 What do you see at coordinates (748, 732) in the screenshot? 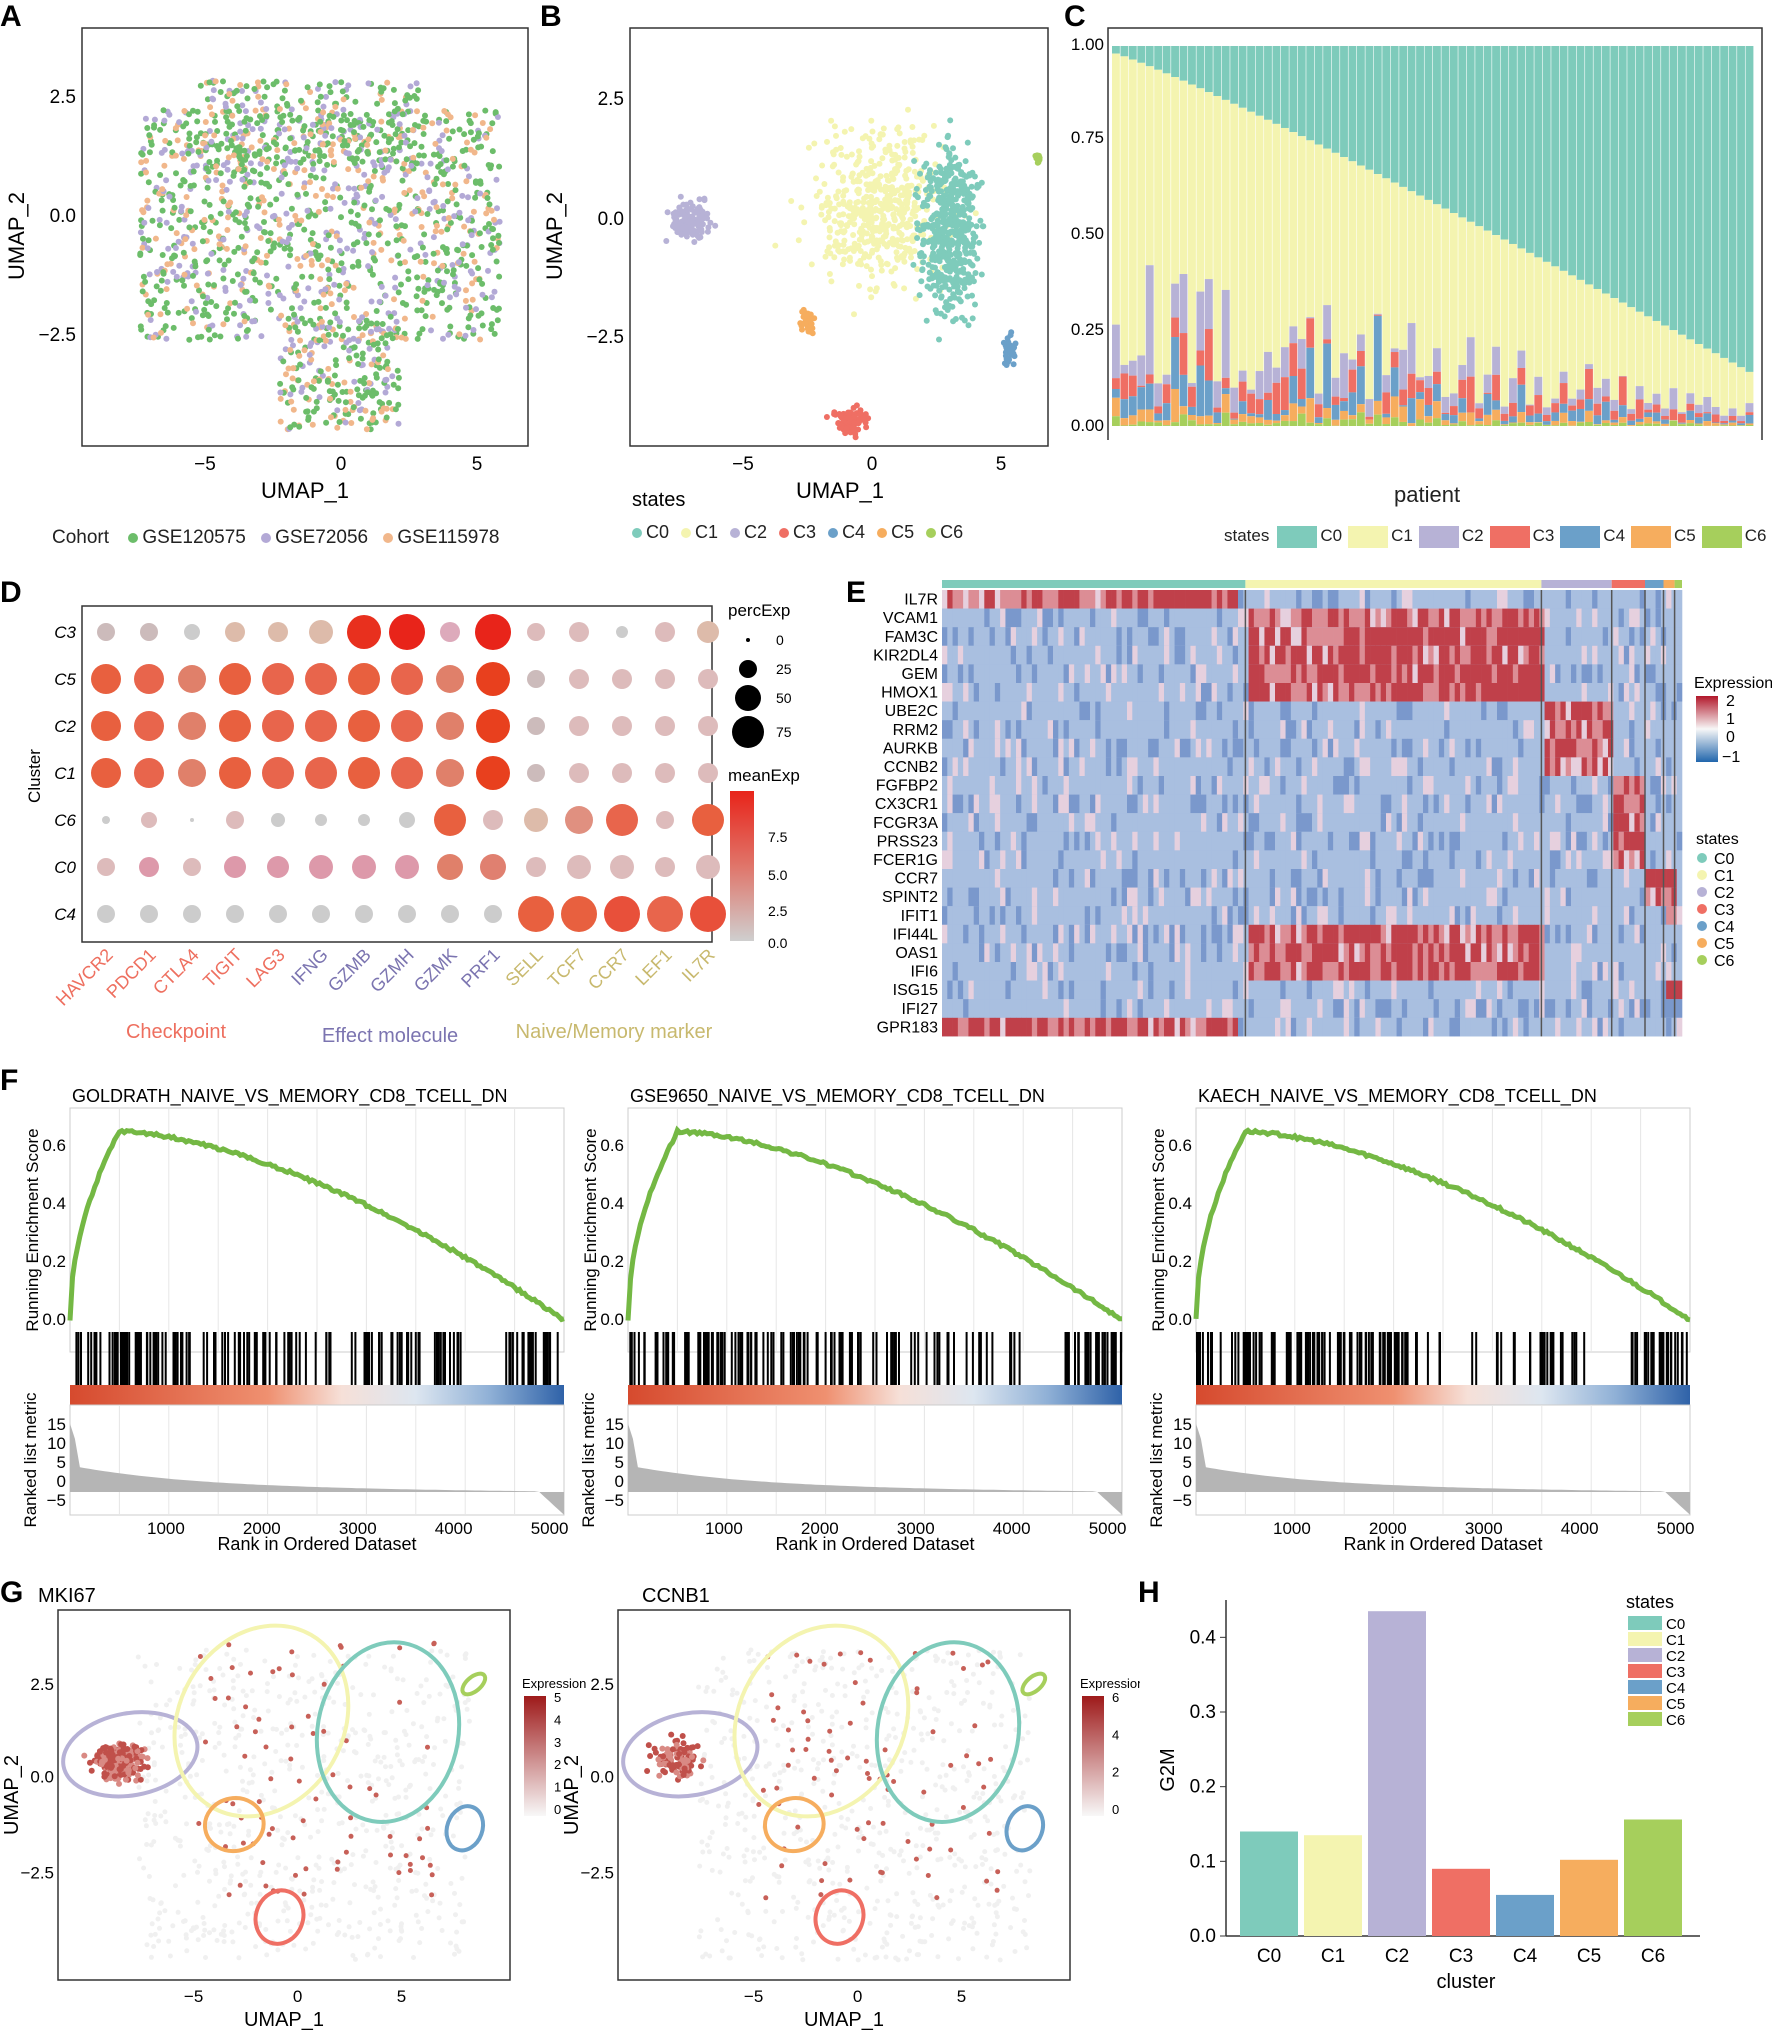
I see `size-legend-dot` at bounding box center [748, 732].